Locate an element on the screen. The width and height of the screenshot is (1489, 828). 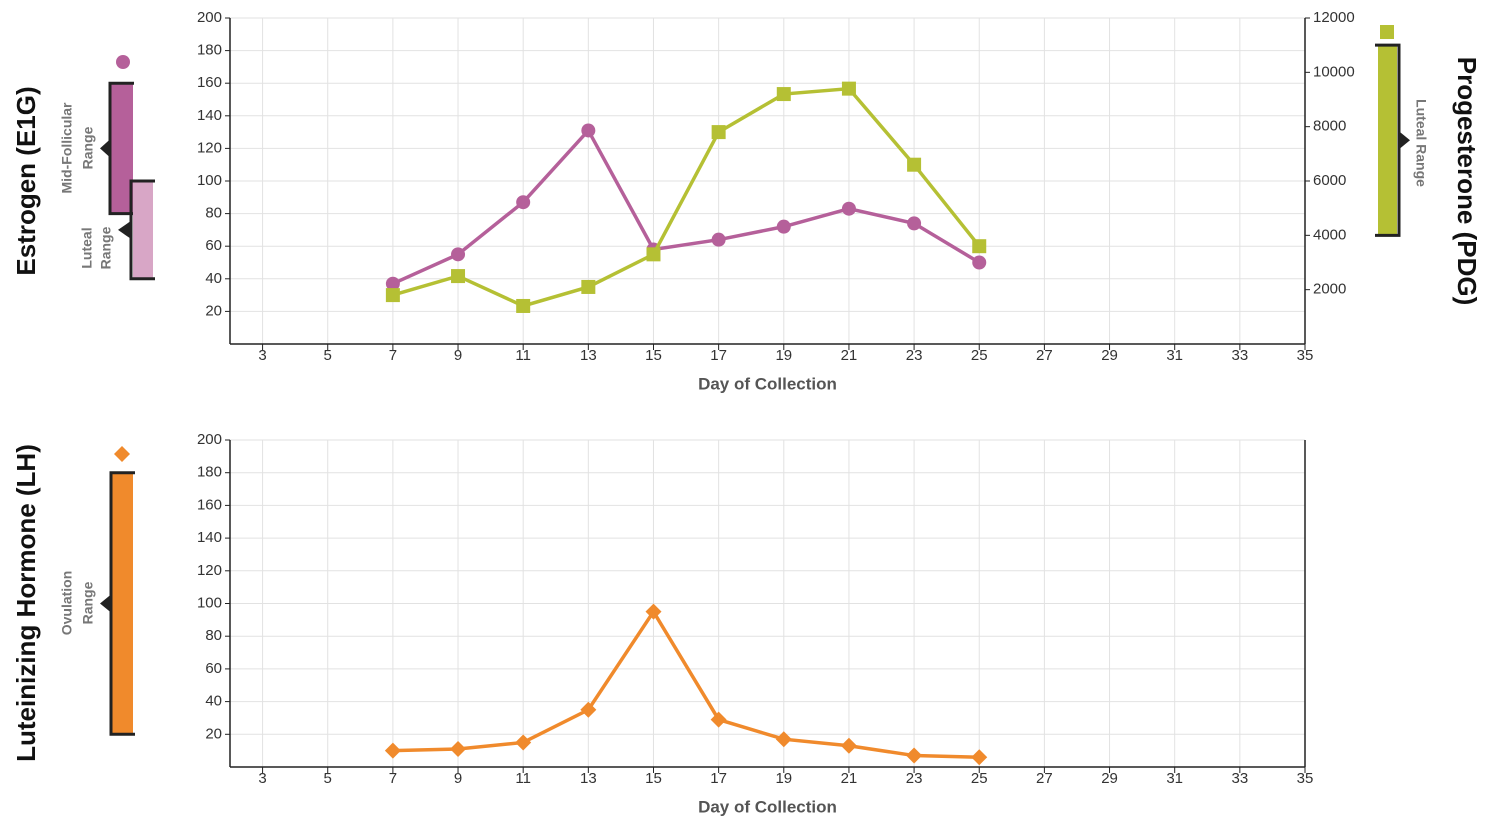
x-tick-label: 29 is located at coordinates (1109, 355).